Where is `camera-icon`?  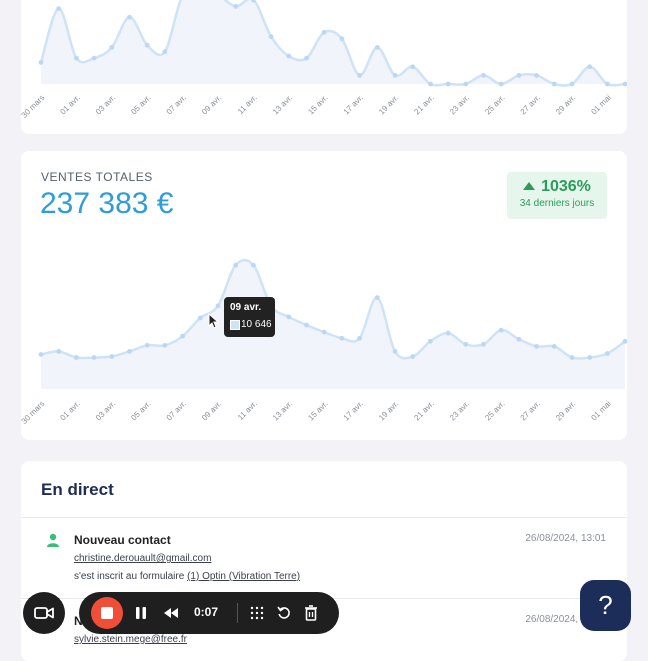 camera-icon is located at coordinates (44, 613).